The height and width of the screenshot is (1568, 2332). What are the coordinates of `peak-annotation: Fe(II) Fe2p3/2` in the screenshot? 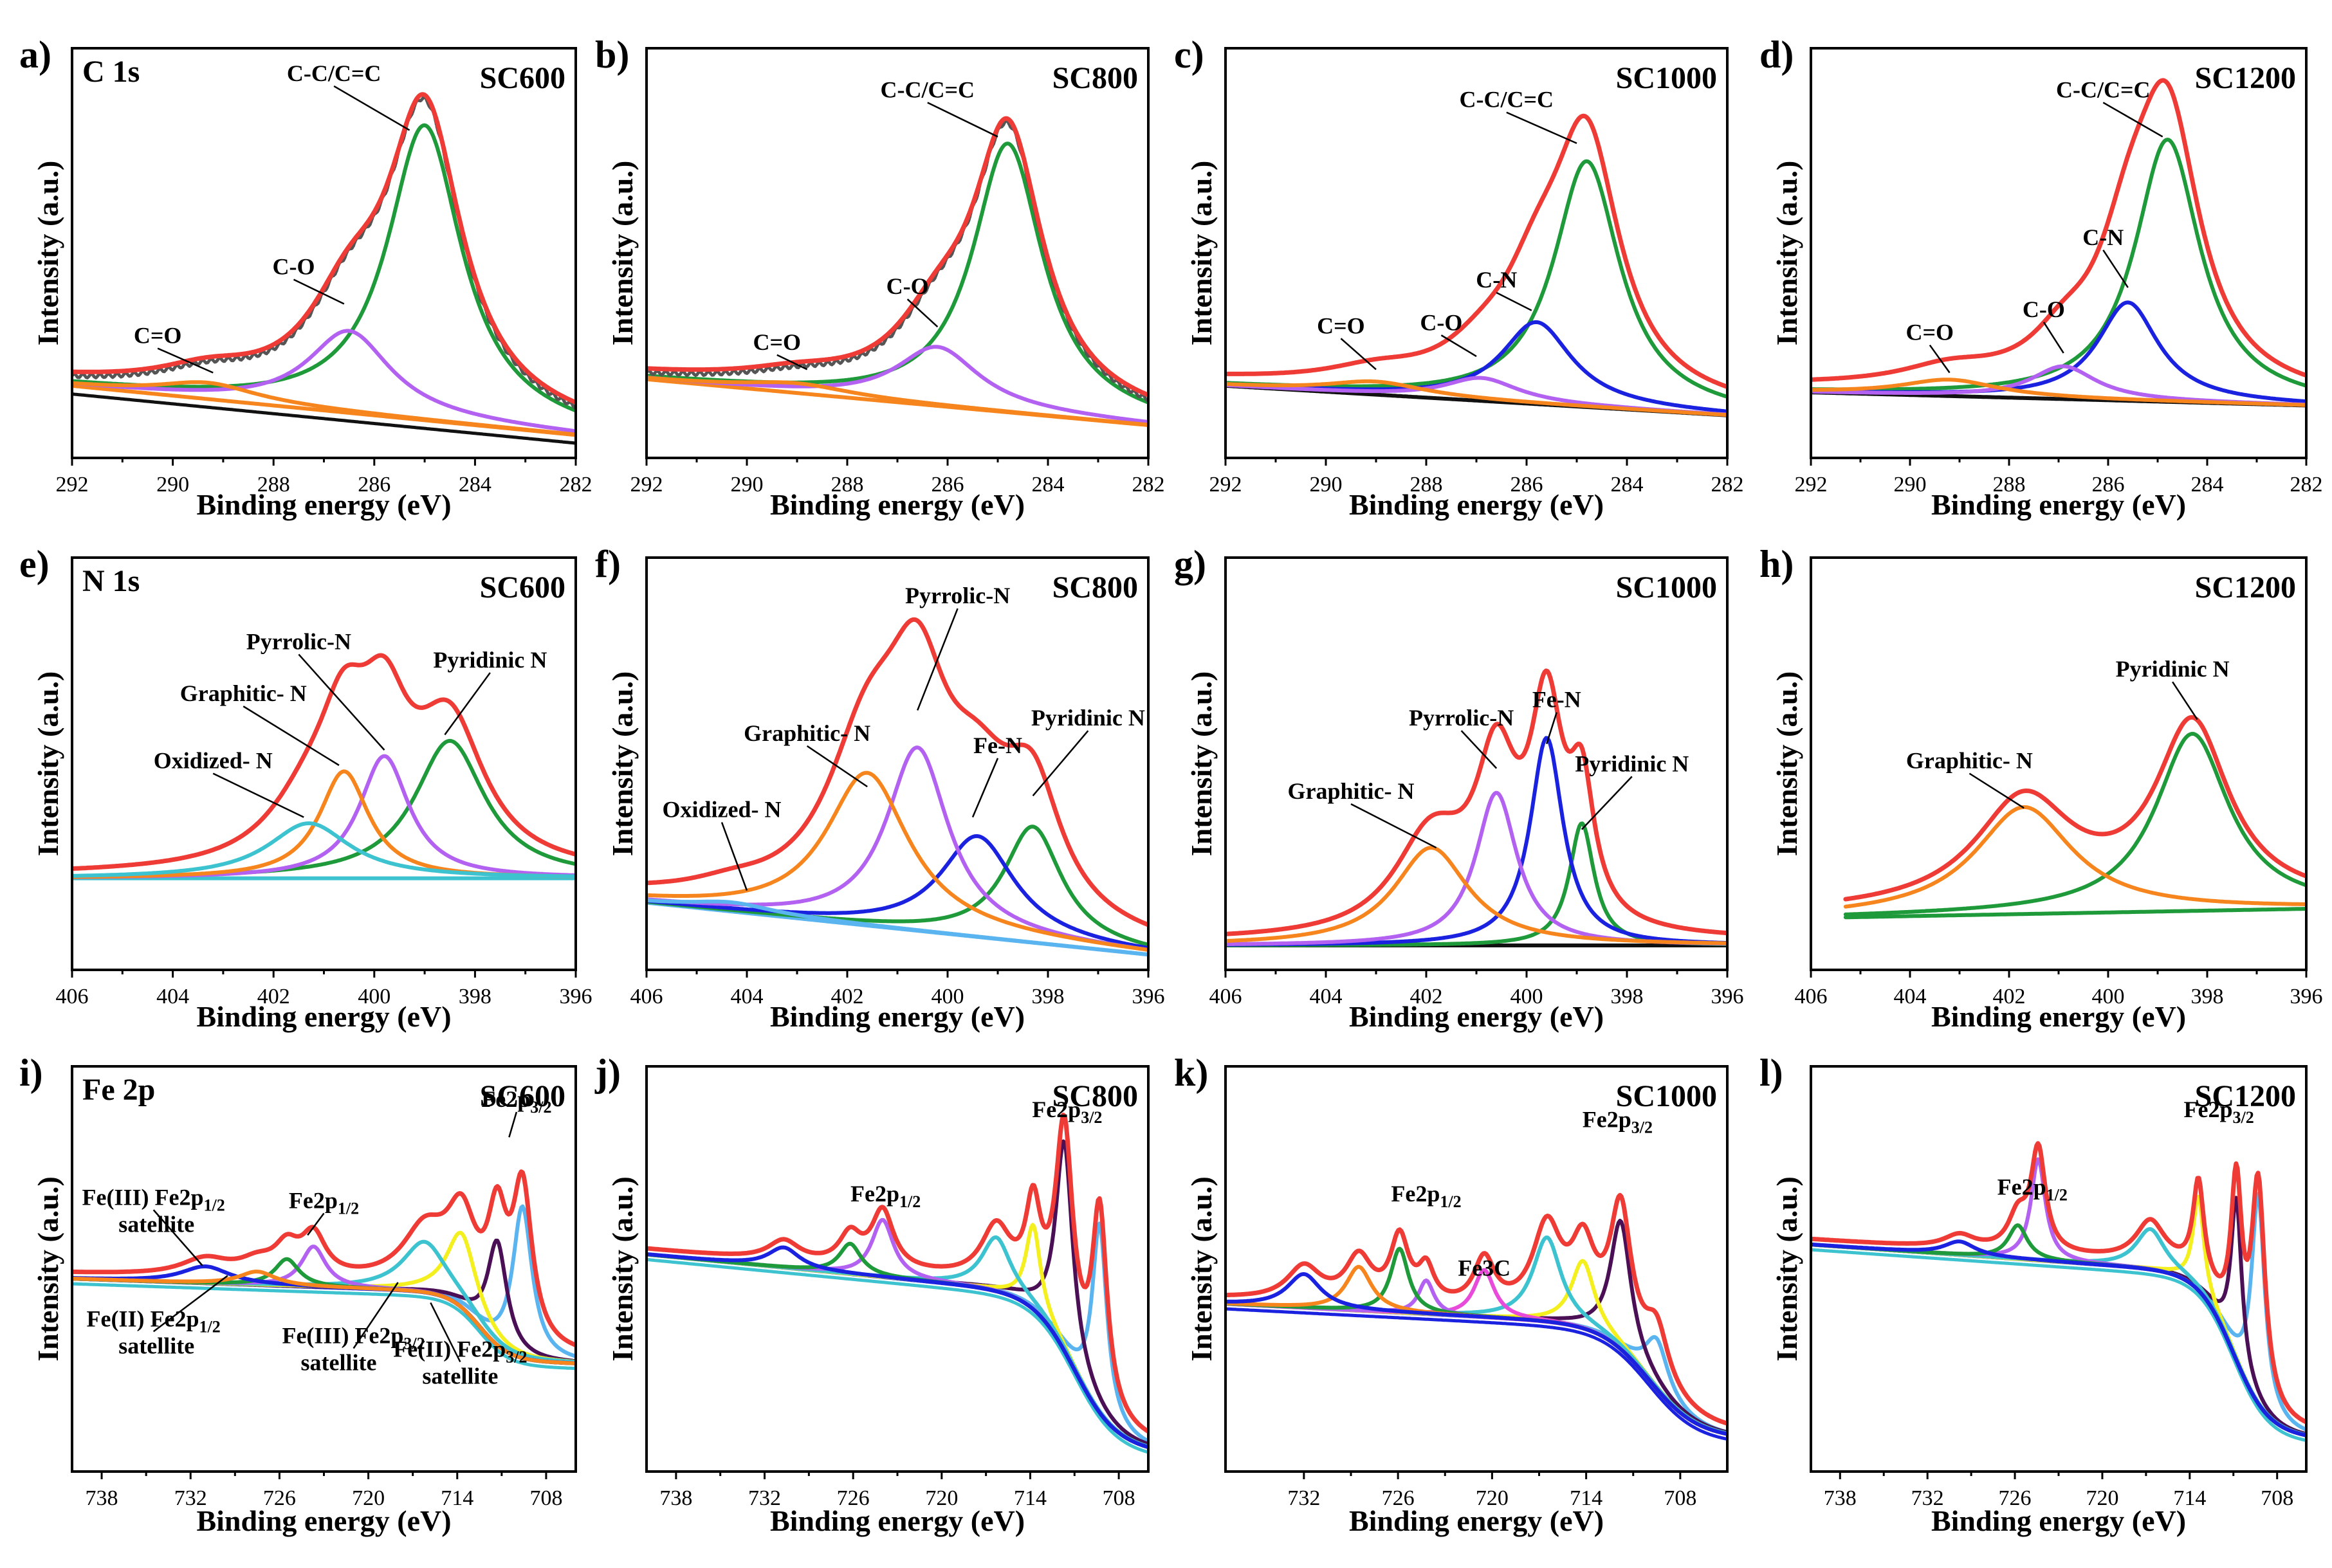 It's located at (460, 1352).